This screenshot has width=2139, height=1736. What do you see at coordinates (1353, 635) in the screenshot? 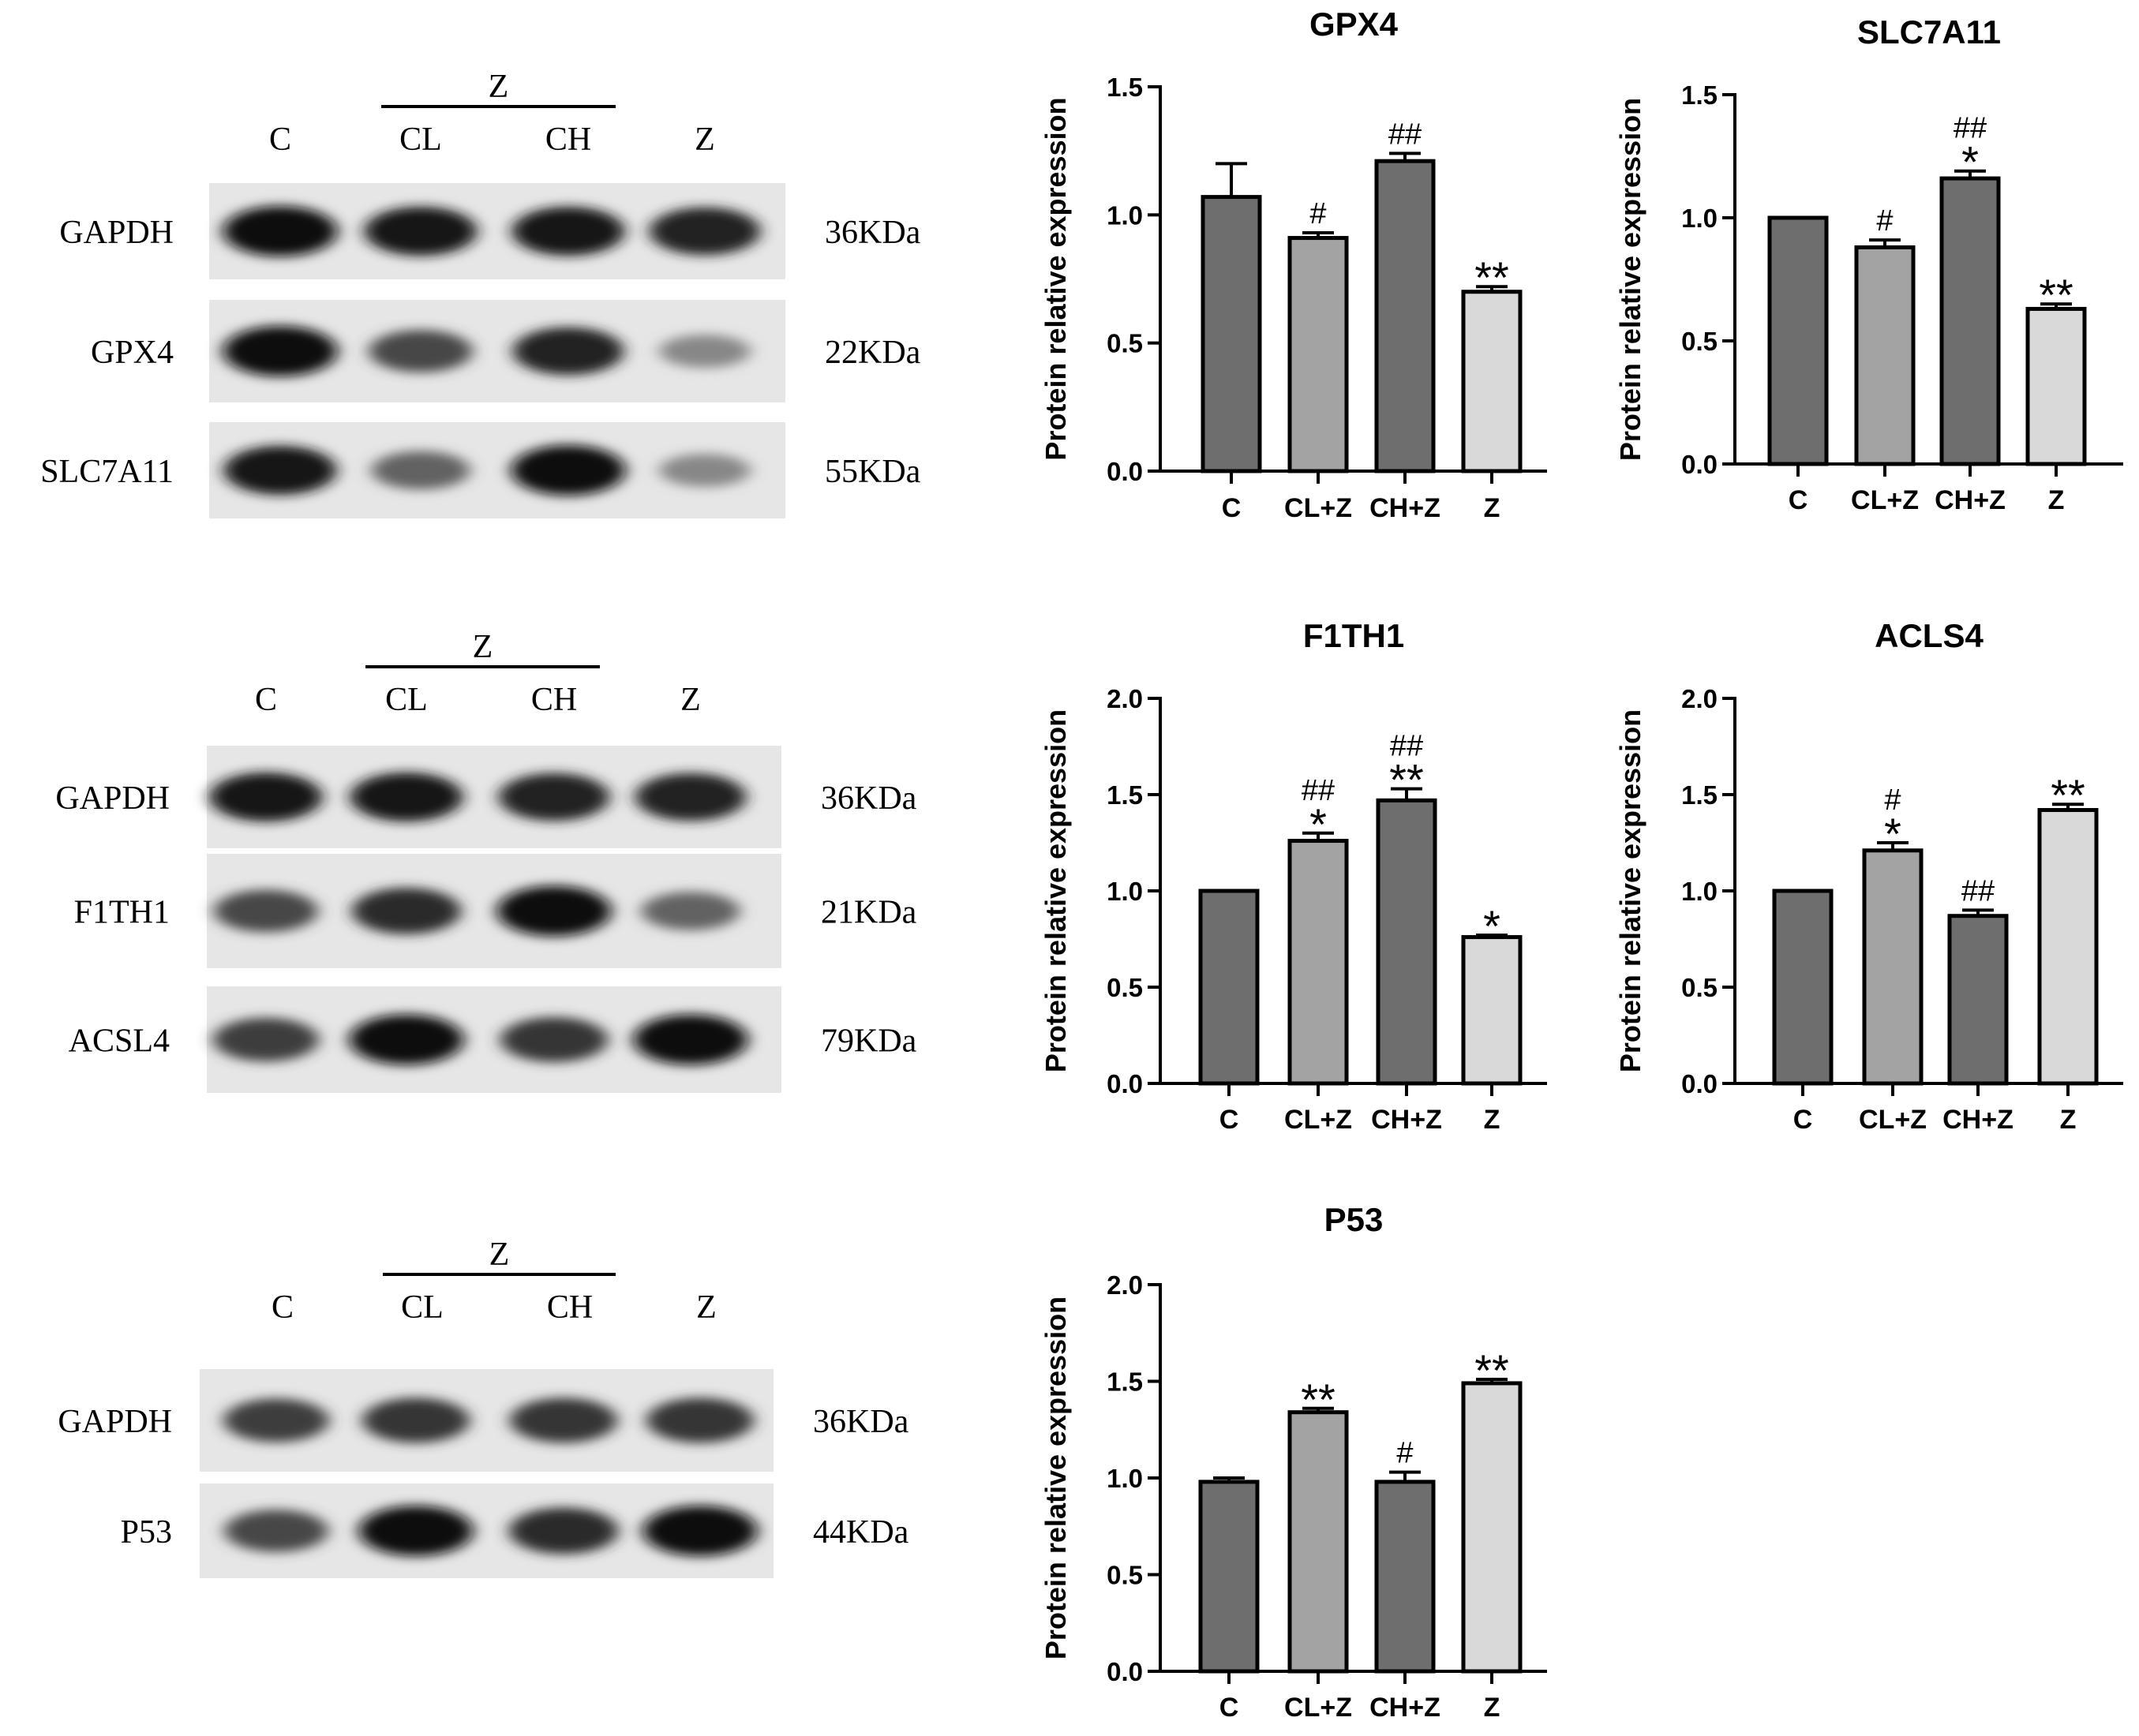
I see `chart-title: F1TH1` at bounding box center [1353, 635].